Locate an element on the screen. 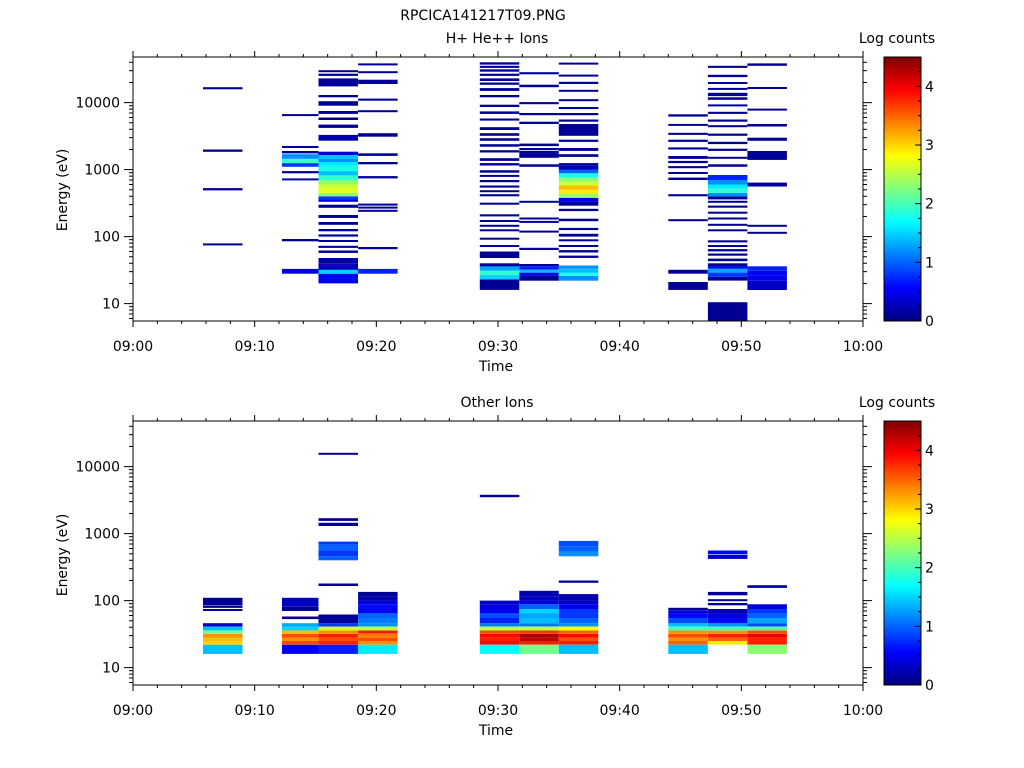 This screenshot has width=1024, height=768. x-tick-label: 09:00 is located at coordinates (133, 347).